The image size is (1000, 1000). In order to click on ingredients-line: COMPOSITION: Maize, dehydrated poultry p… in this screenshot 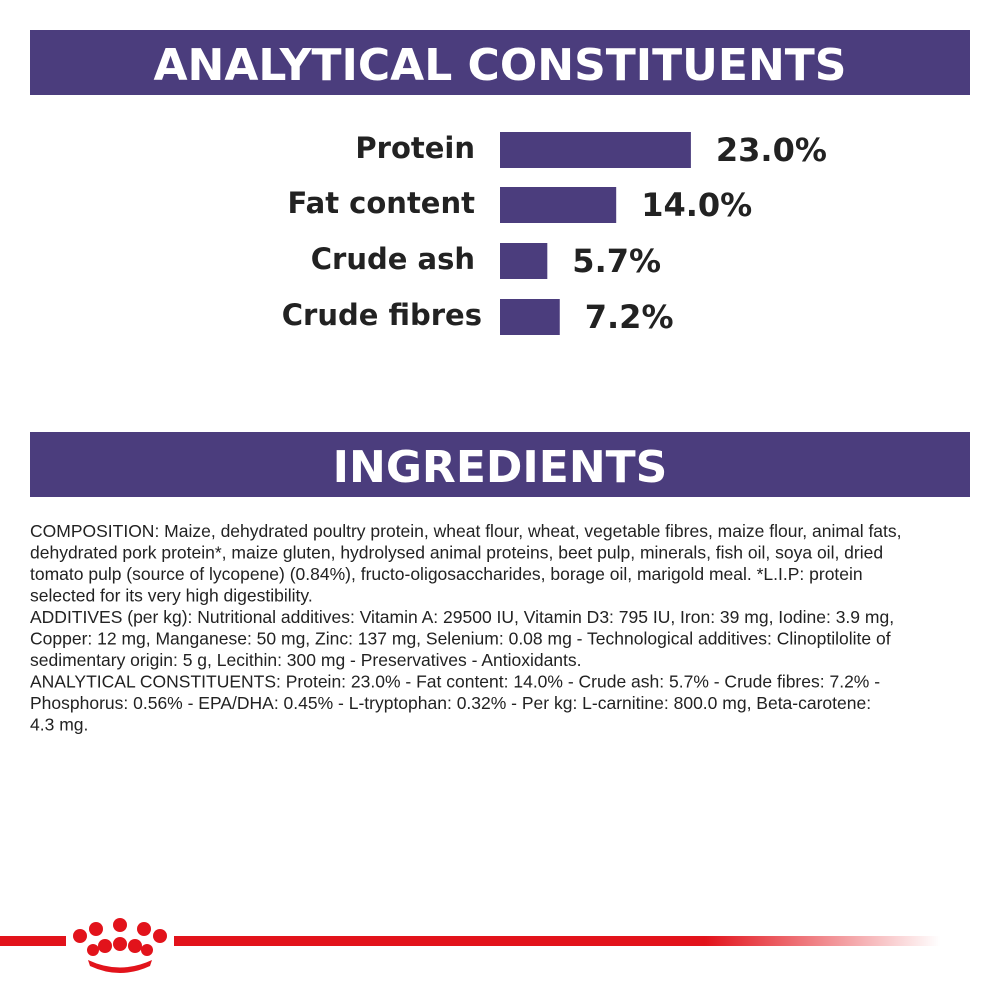, I will do `click(466, 531)`.